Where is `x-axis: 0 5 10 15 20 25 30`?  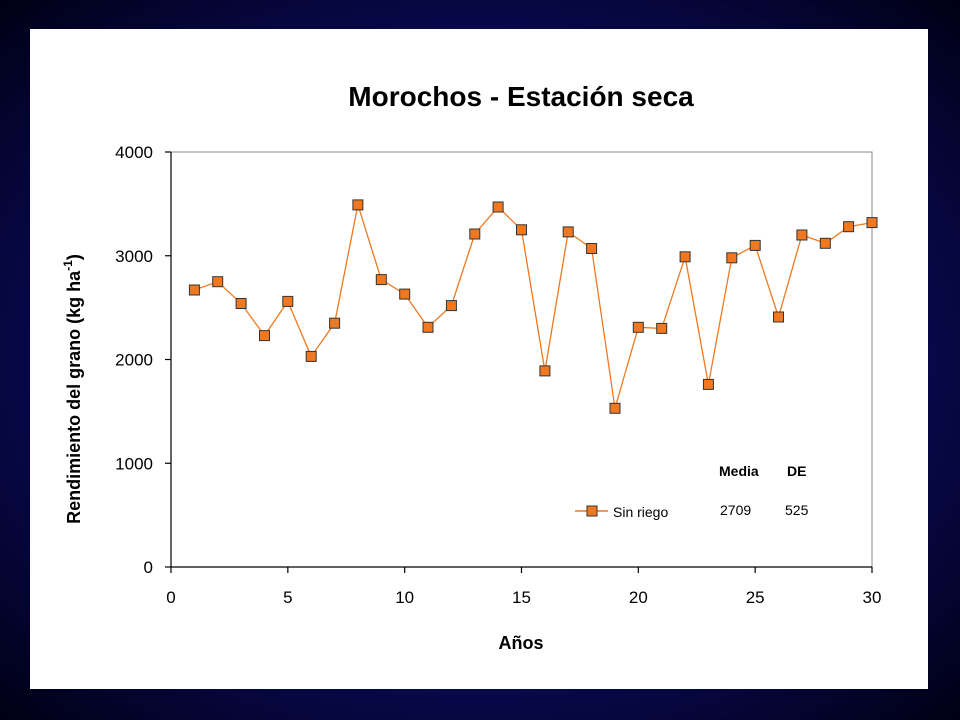
x-axis: 0 5 10 15 20 25 30 is located at coordinates (524, 586).